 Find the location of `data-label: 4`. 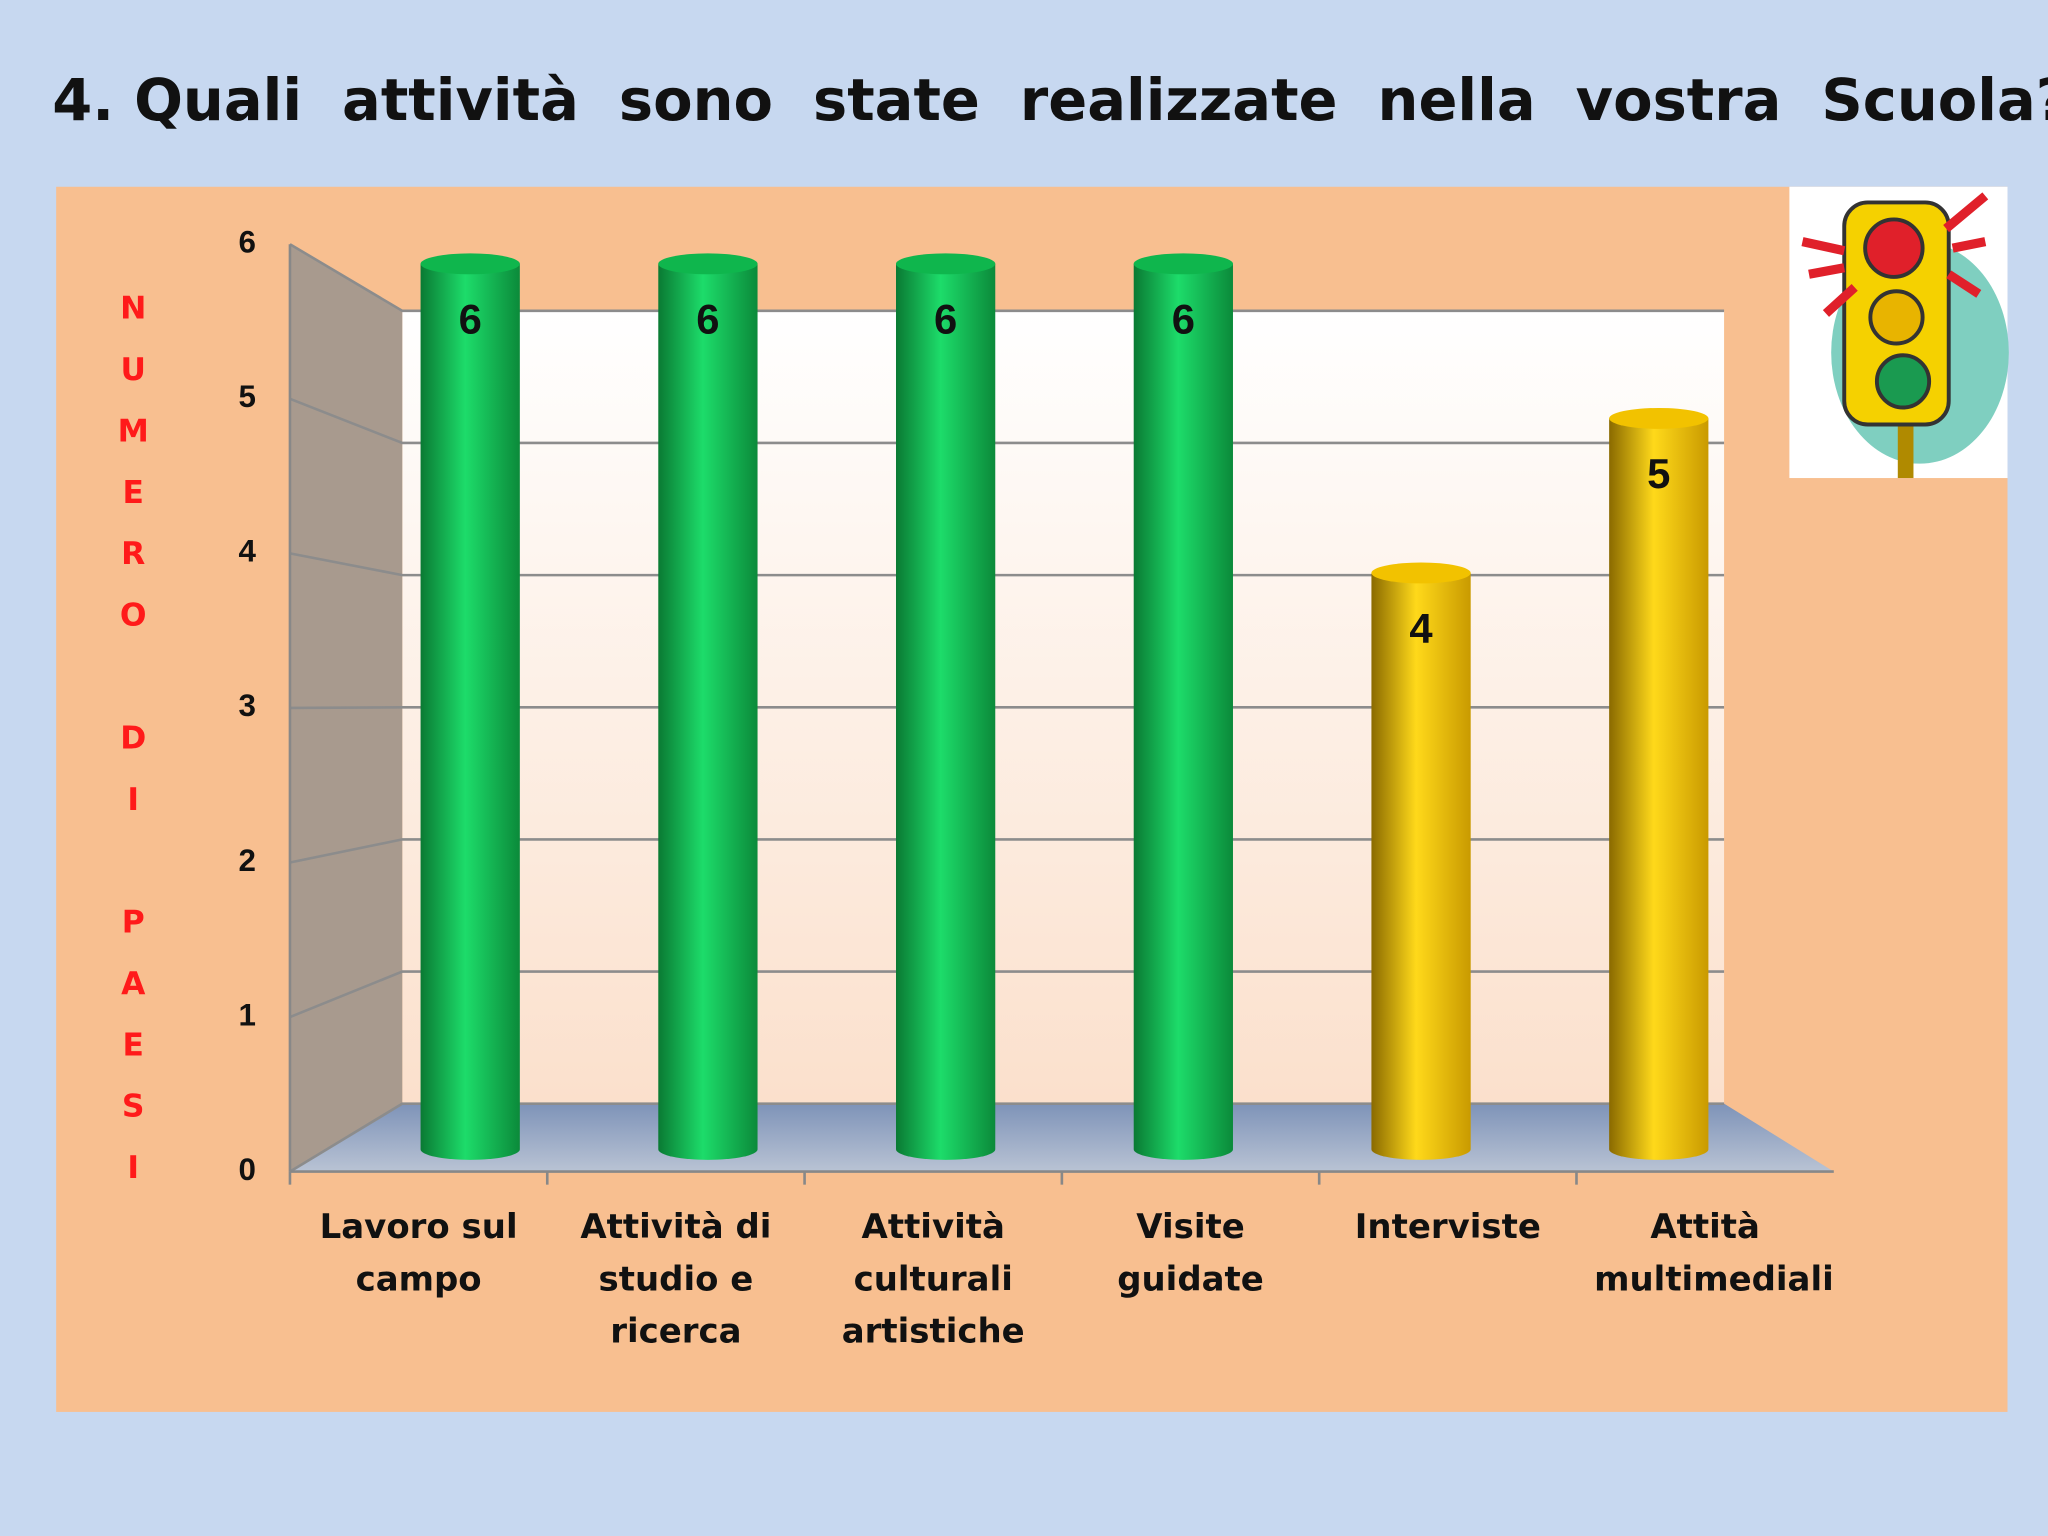

data-label: 4 is located at coordinates (1421, 628).